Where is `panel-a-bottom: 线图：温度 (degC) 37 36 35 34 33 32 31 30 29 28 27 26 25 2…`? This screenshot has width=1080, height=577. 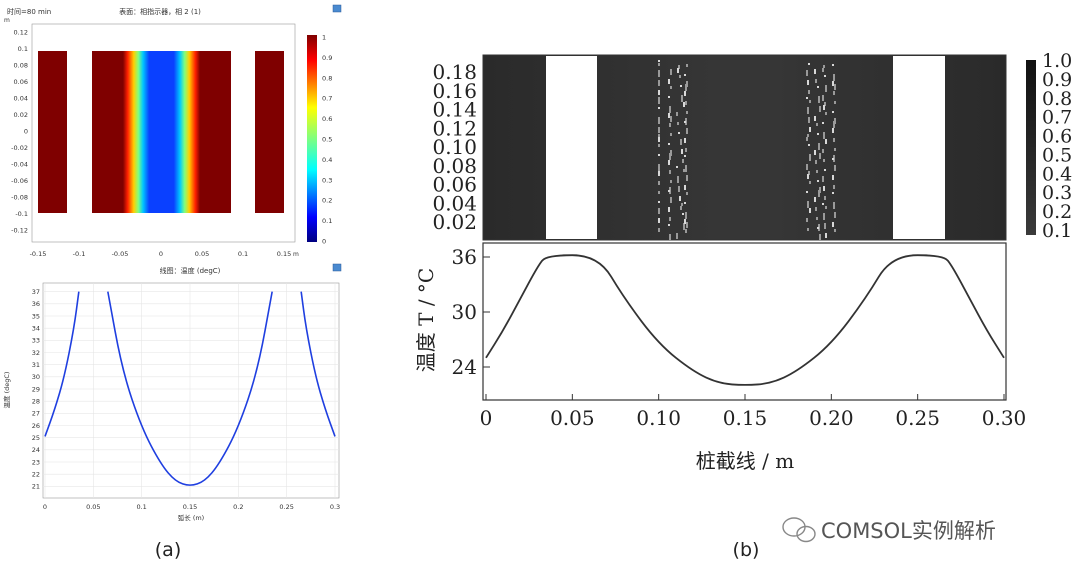
panel-a-bottom: 线图：温度 (degC) 37 36 35 34 33 32 31 30 29 28 27 26 25 2… is located at coordinates (172, 392).